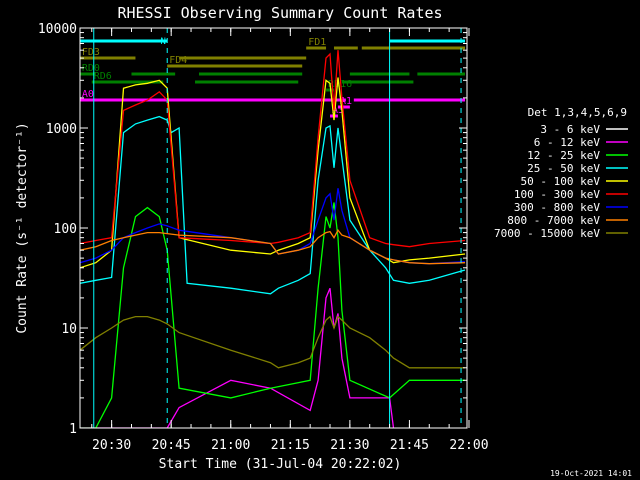  What do you see at coordinates (88, 94) in the screenshot?
I see `flag-label-a0: A0` at bounding box center [88, 94].